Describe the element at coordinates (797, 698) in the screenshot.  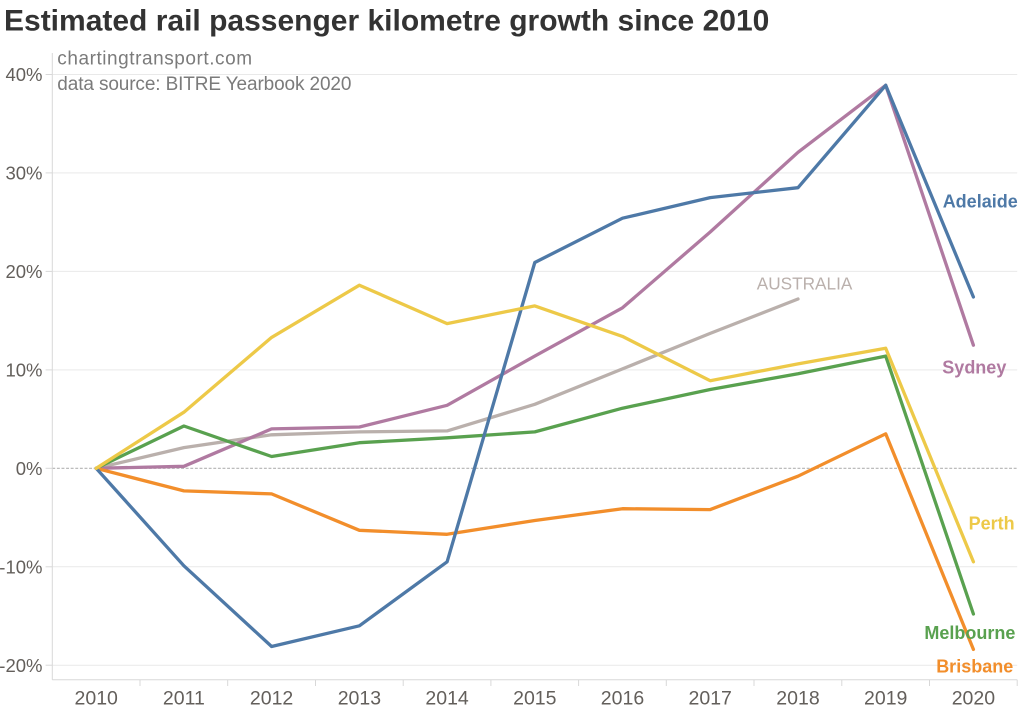
I see `svg-text: 2018` at that location.